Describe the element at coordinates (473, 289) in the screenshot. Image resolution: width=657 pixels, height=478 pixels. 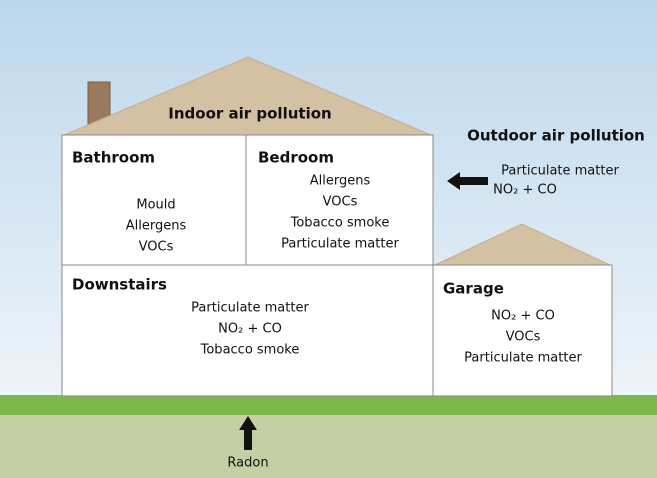
I see `room-name: Garage` at that location.